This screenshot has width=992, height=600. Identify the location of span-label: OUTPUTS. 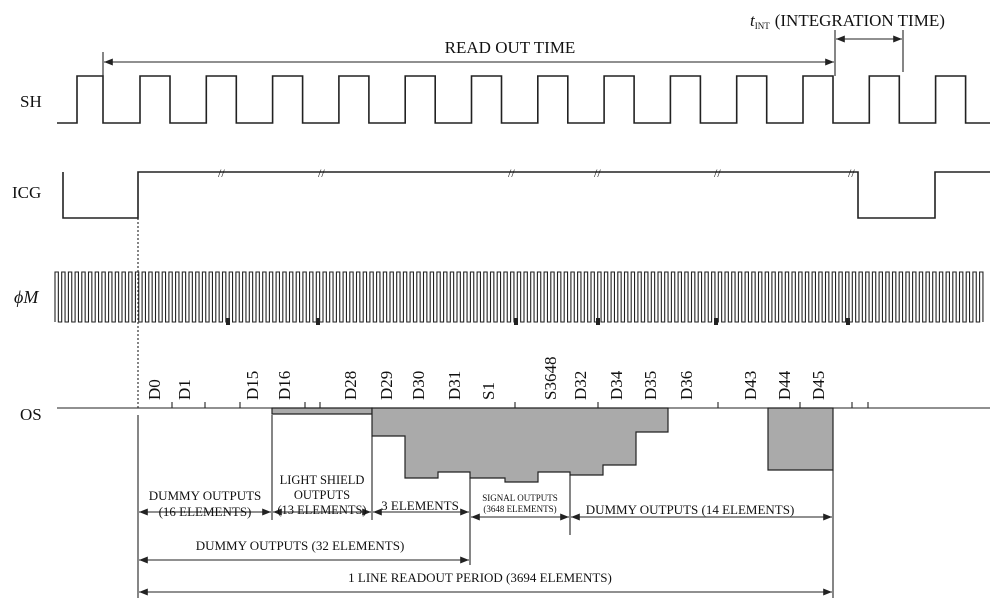
(322, 495).